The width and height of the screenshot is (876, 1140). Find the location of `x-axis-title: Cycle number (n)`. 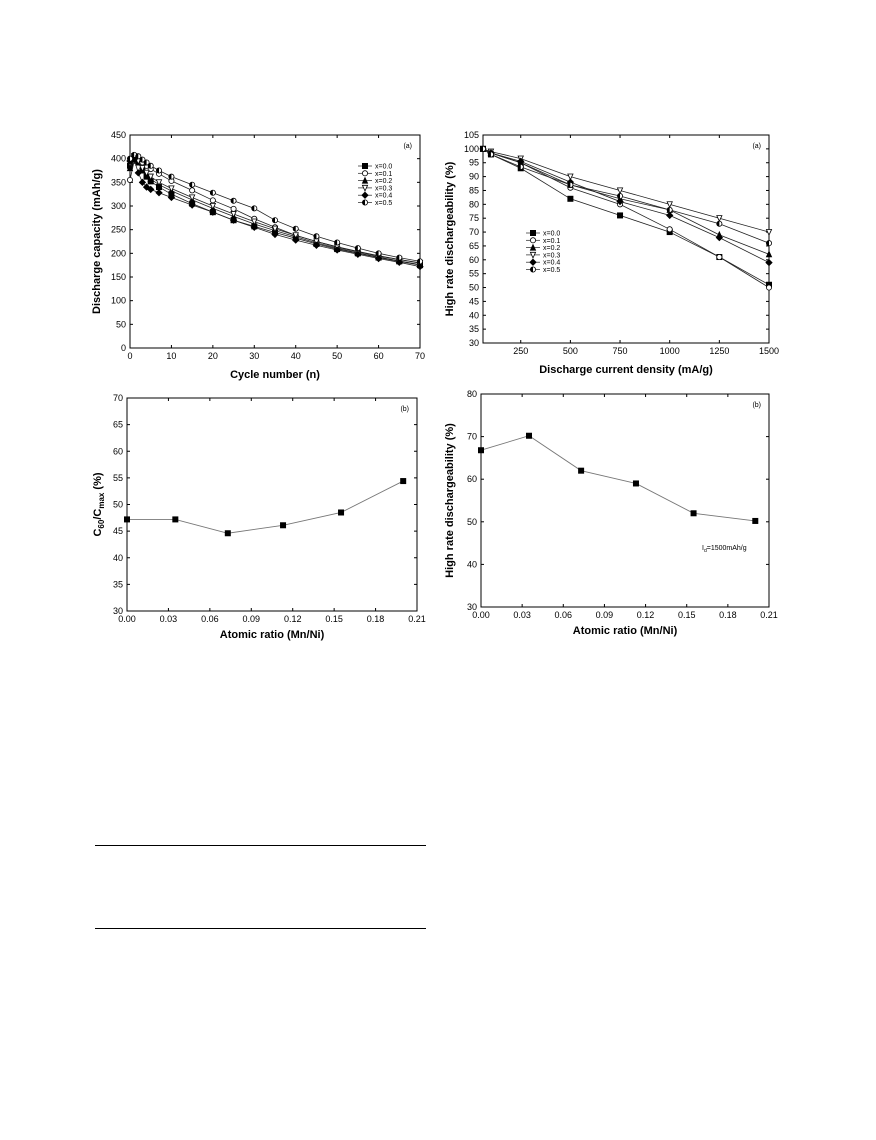

x-axis-title: Cycle number (n) is located at coordinates (275, 375).